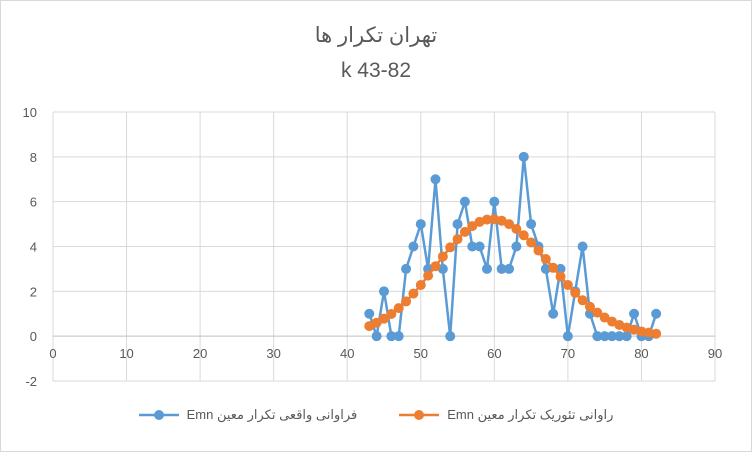 This screenshot has height=452, width=752. Describe the element at coordinates (376, 70) in the screenshot. I see `chart-subtitle: k 43-82` at that location.